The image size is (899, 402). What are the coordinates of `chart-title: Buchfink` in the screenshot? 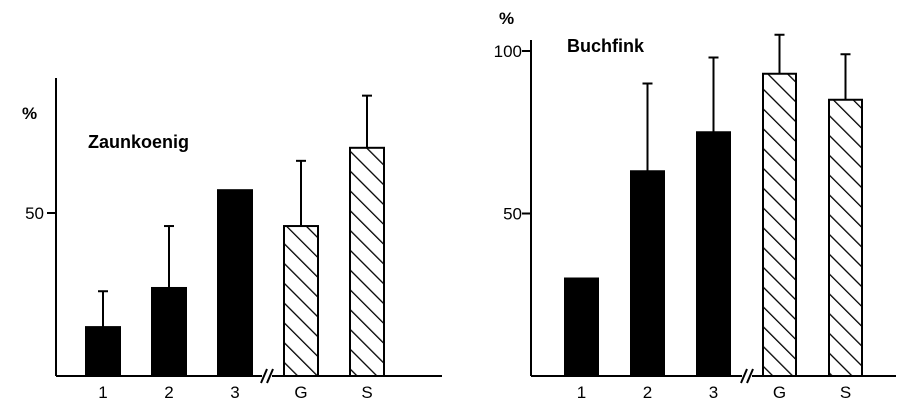 It's located at (606, 46).